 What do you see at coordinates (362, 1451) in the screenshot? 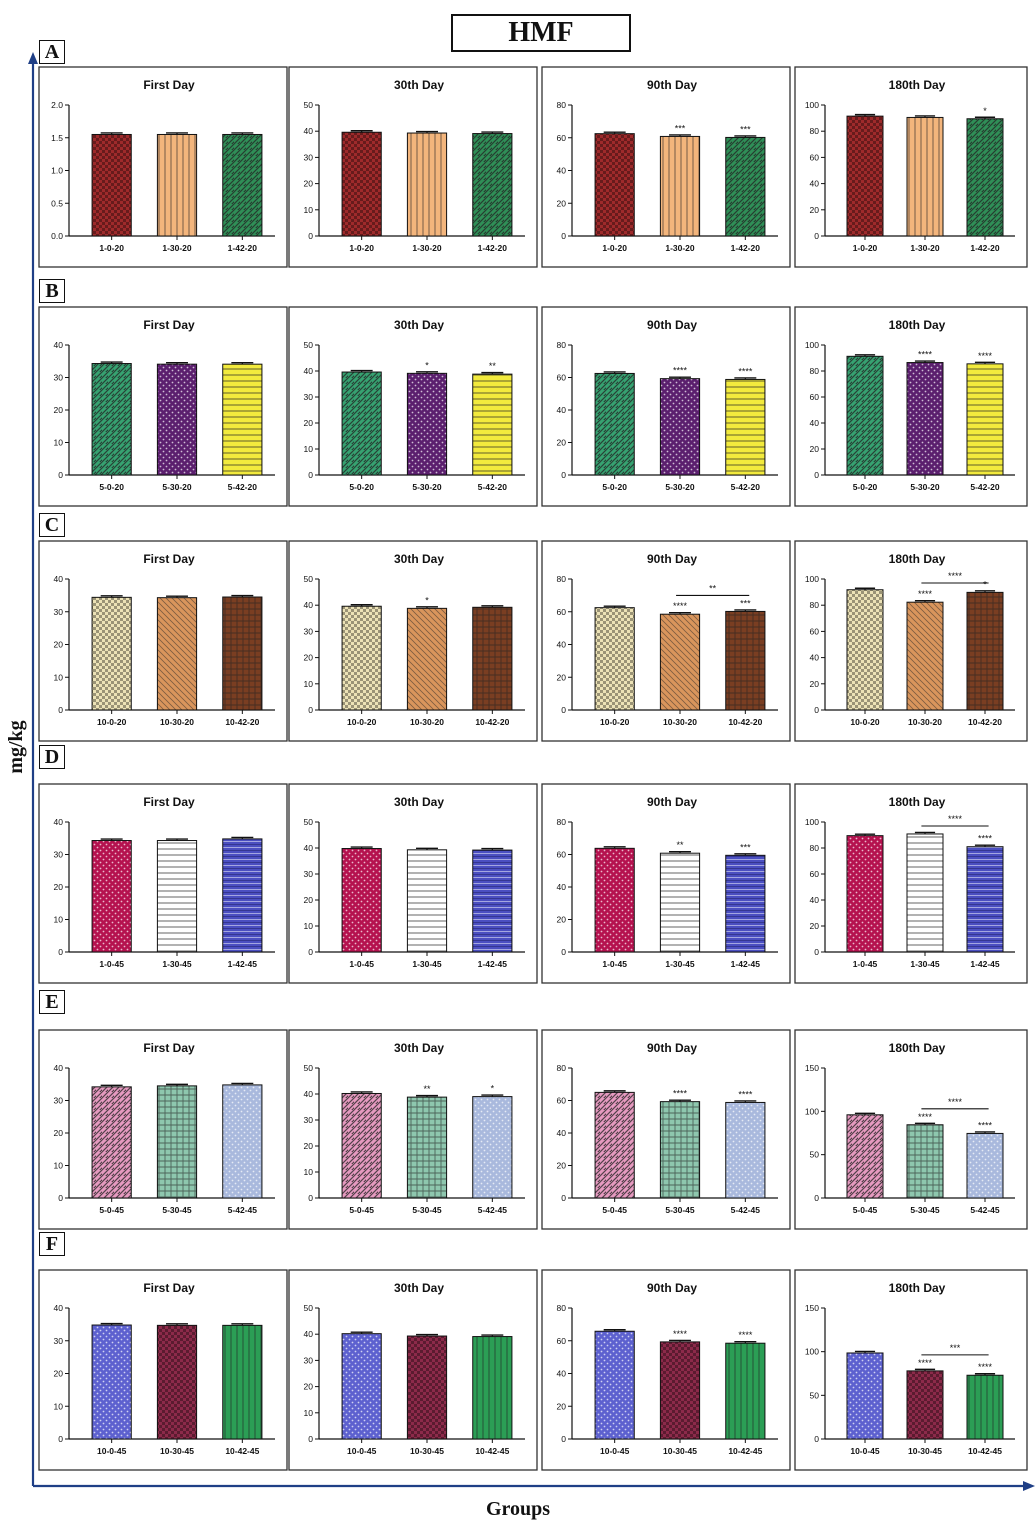
I see `x-tick-label: 10-0-45` at bounding box center [362, 1451].